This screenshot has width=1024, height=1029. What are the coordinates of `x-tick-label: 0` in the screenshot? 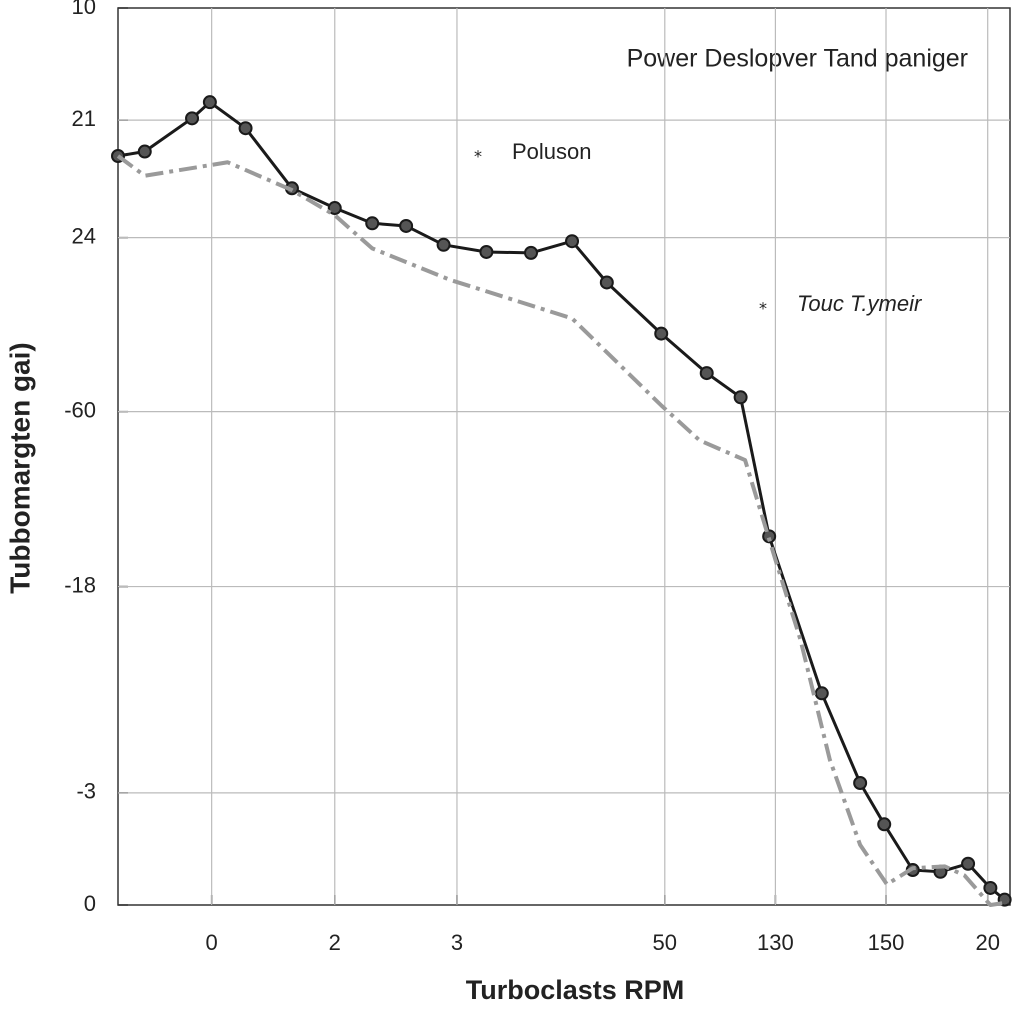 It's located at (212, 942).